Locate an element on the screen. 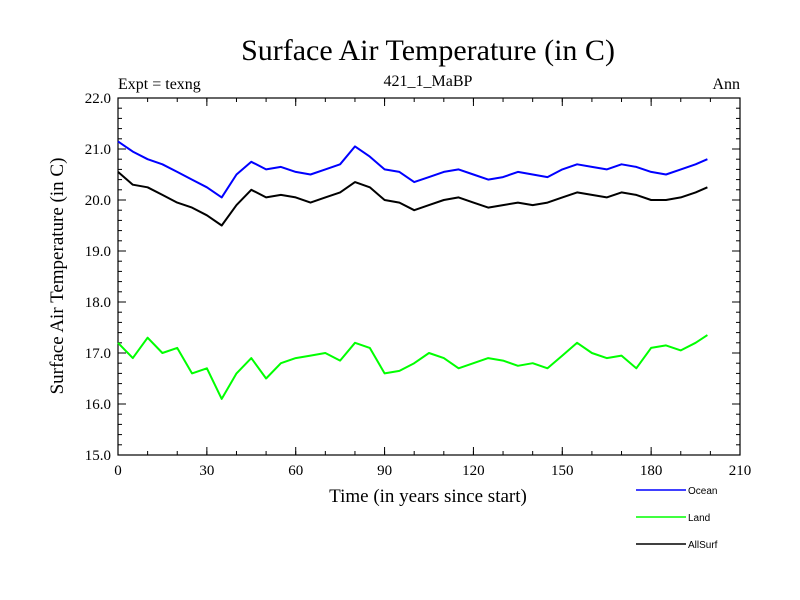 This screenshot has height=600, width=800. chart-subtitle: 421_1_MaBP is located at coordinates (428, 81).